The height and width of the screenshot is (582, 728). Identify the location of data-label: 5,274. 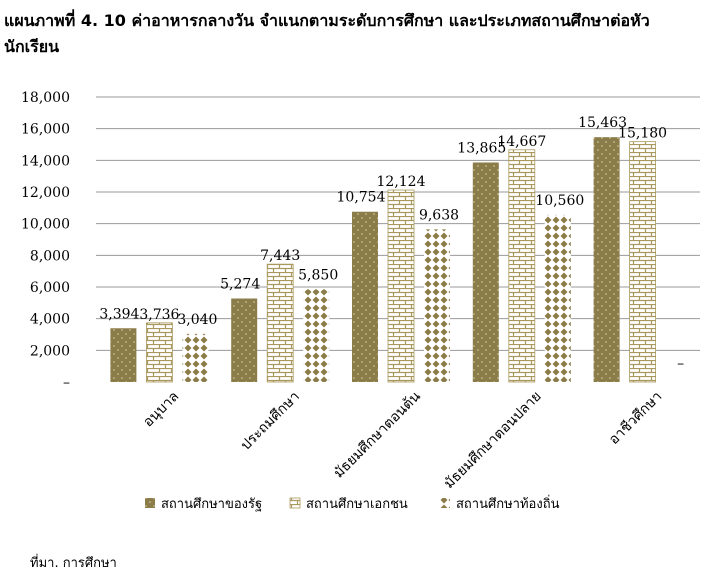
(240, 284).